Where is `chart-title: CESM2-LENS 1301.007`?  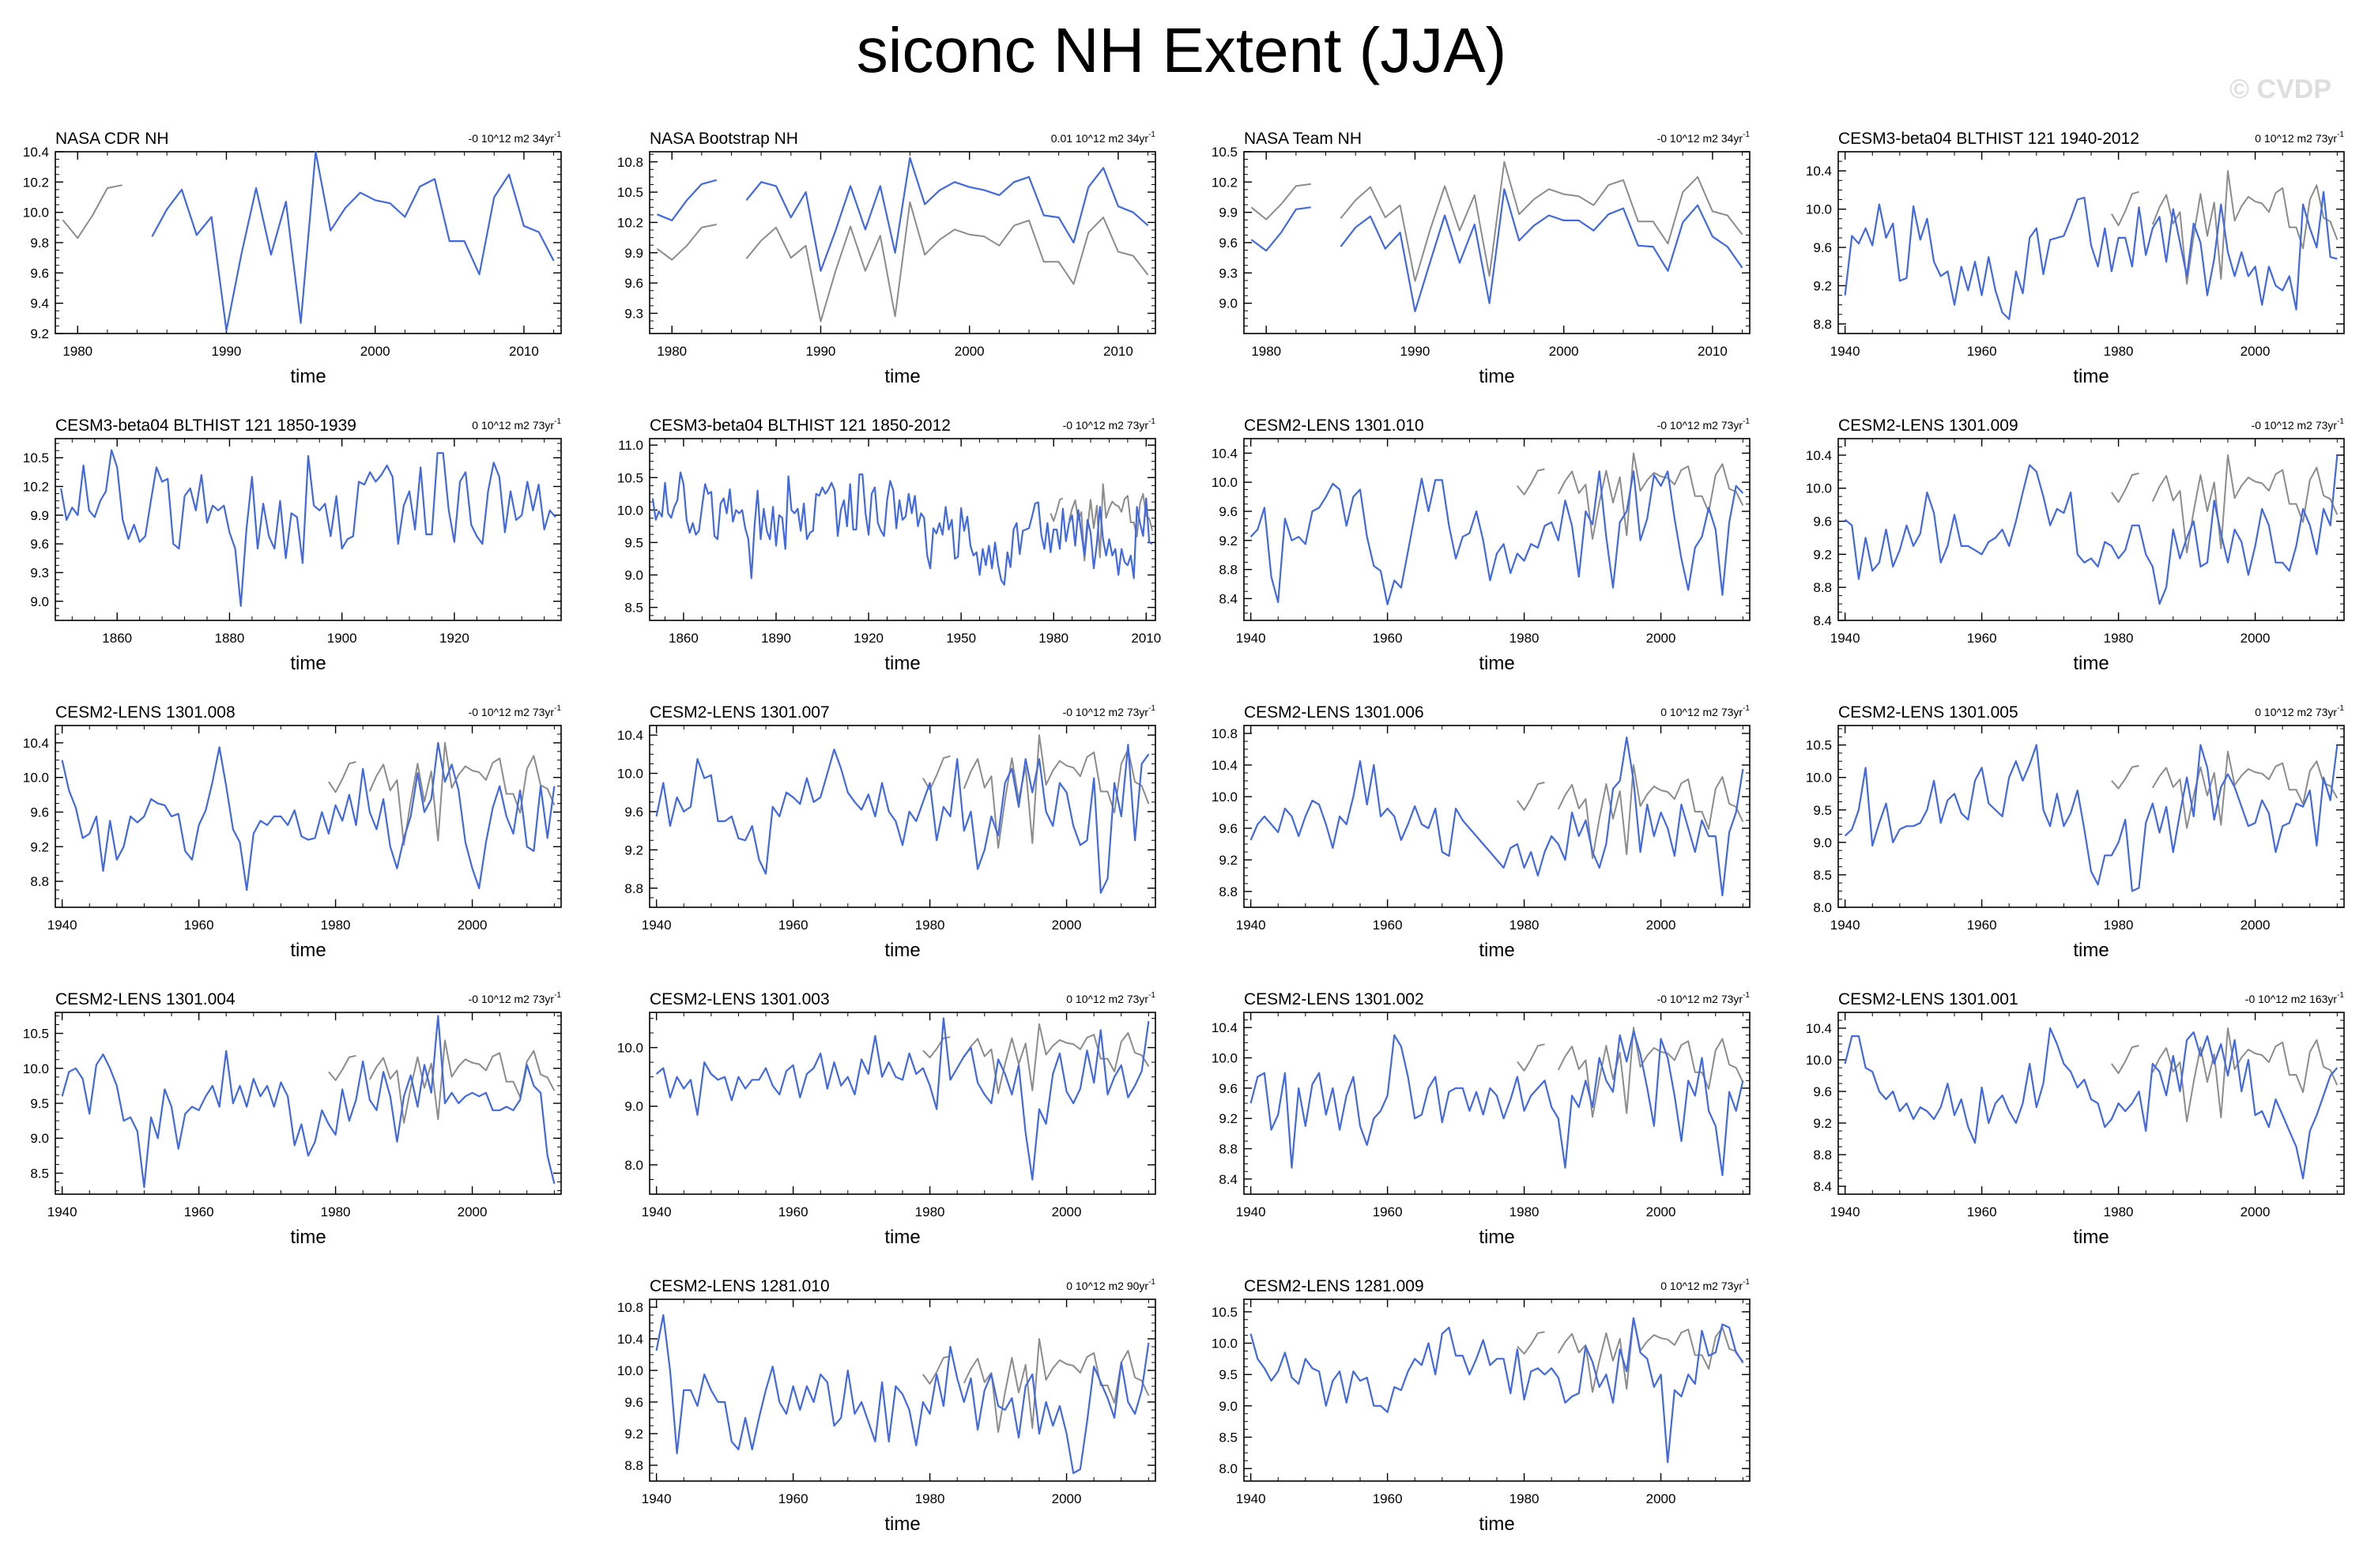 chart-title: CESM2-LENS 1301.007 is located at coordinates (740, 712).